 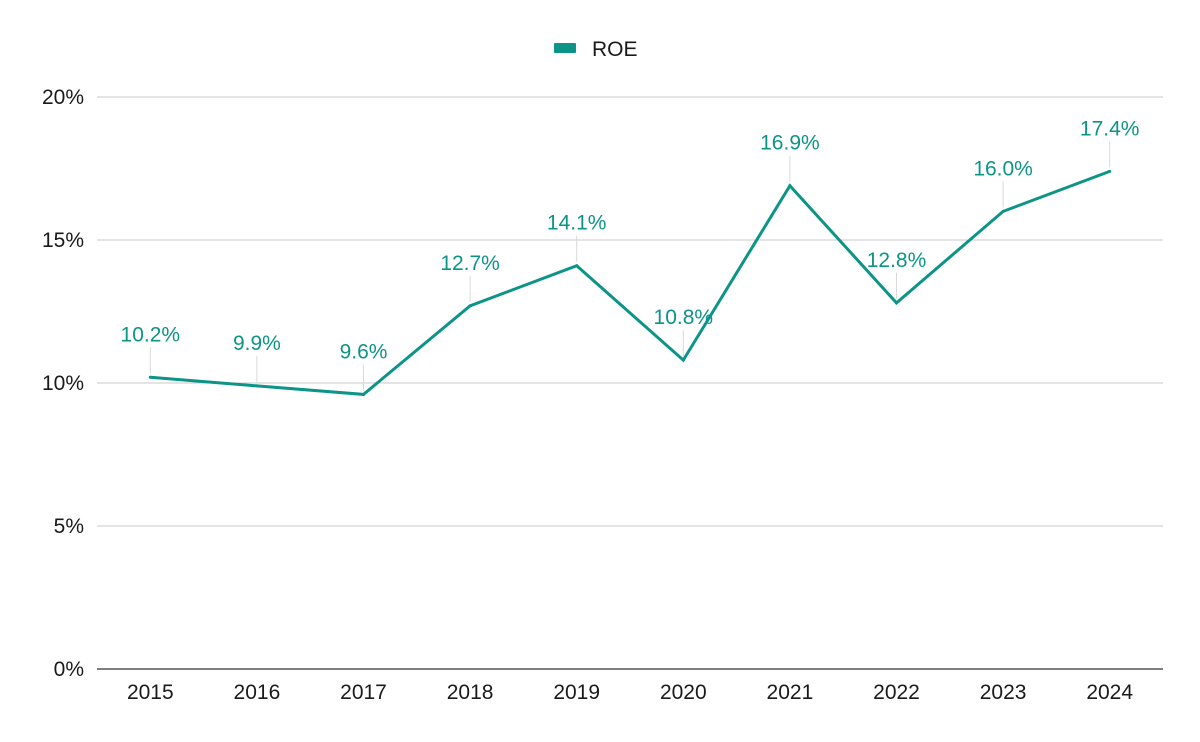 I want to click on x-tick-label: 2024, so click(x=1109, y=692).